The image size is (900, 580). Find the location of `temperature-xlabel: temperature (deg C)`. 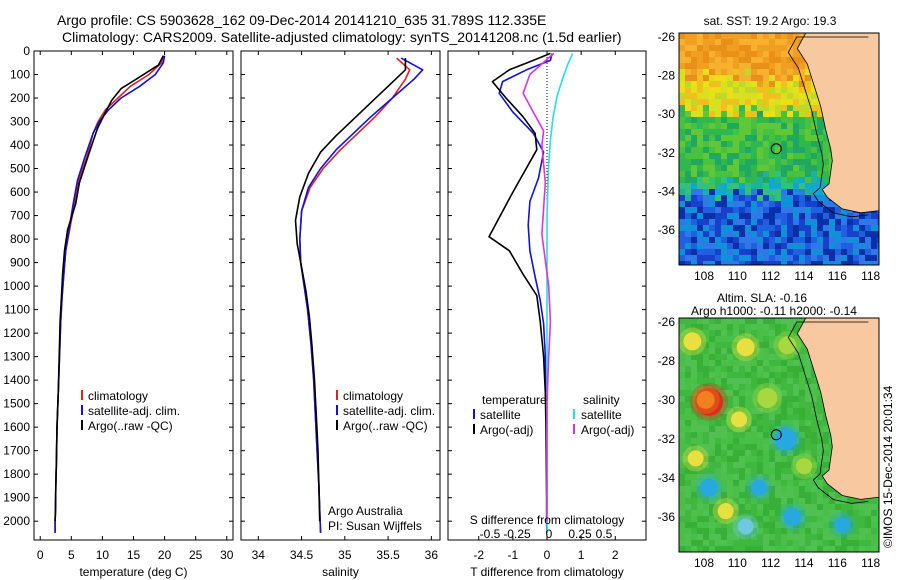

temperature-xlabel: temperature (deg C) is located at coordinates (133, 572).